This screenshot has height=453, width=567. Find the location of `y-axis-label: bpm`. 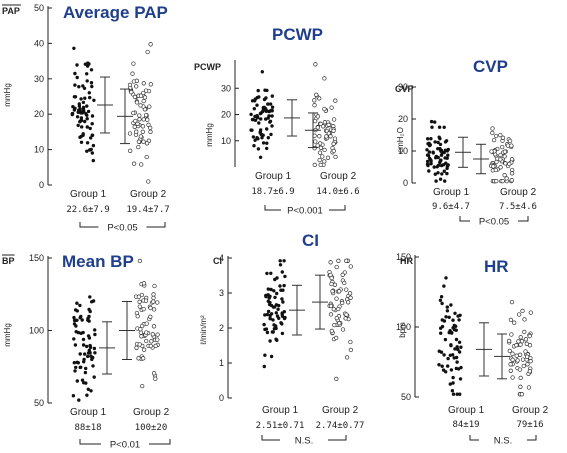

y-axis-label: bpm is located at coordinates (402, 330).